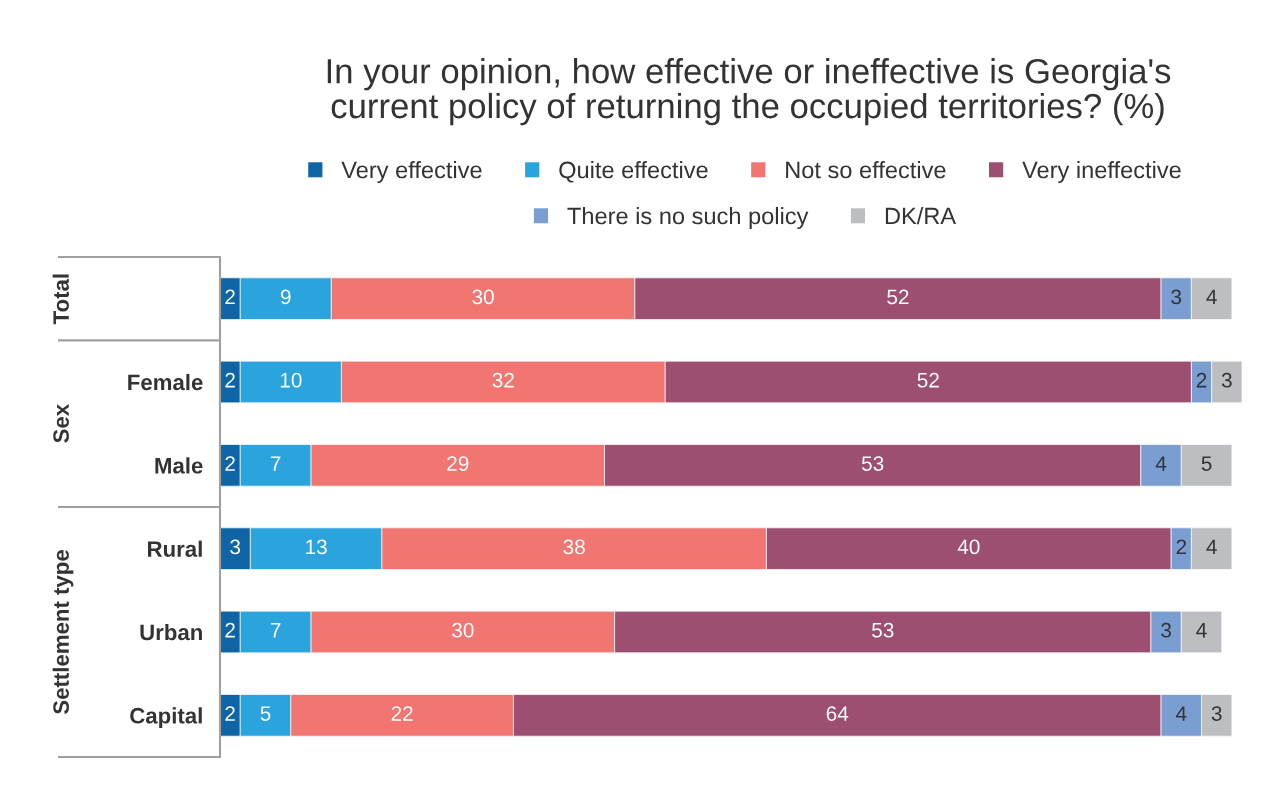 Image resolution: width=1287 pixels, height=805 pixels. What do you see at coordinates (688, 218) in the screenshot?
I see `legend-label: There is no such policy` at bounding box center [688, 218].